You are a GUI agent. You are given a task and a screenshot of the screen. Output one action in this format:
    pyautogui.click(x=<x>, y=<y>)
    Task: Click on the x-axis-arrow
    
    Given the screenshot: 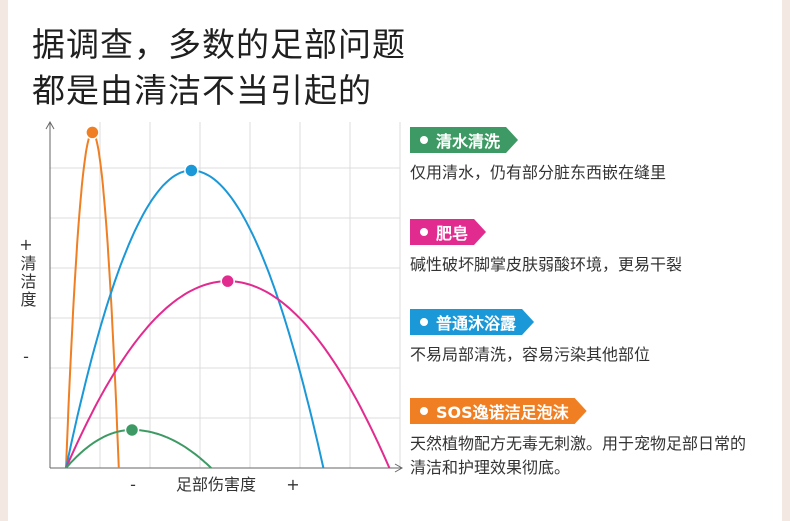 What is the action you would take?
    pyautogui.click(x=399, y=468)
    